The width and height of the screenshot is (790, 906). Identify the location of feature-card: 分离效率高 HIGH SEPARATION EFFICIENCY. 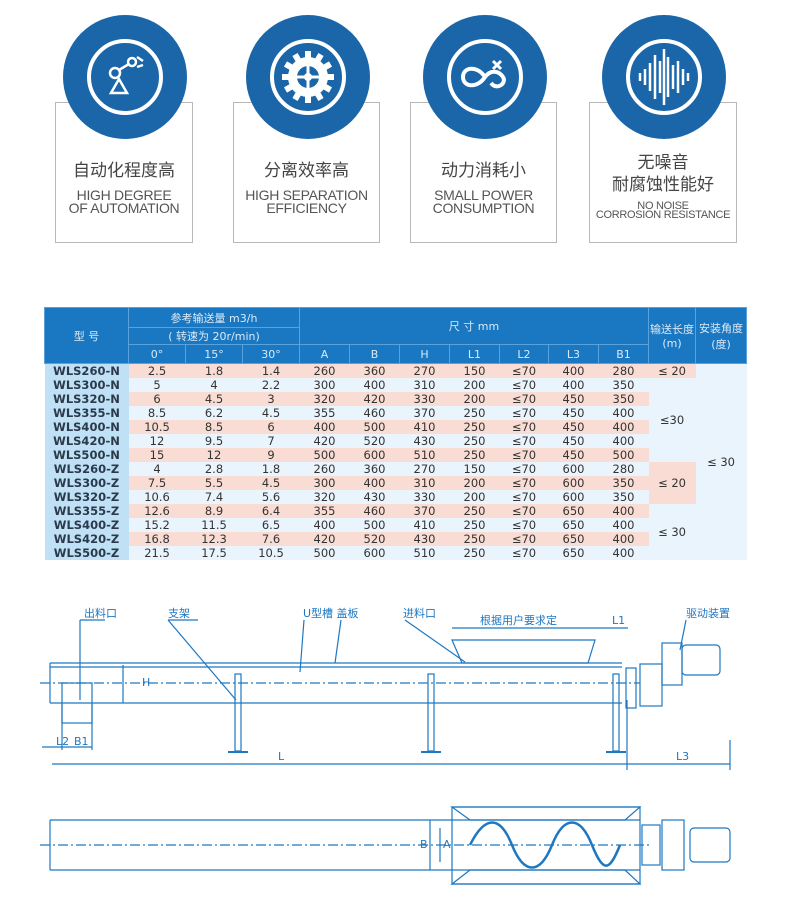
(306, 129).